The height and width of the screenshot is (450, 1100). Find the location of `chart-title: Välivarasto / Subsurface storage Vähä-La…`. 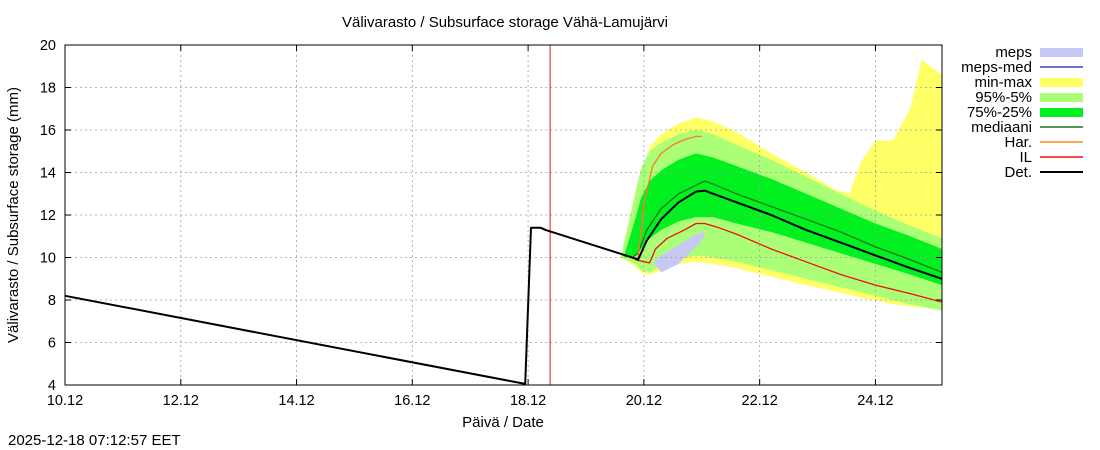

chart-title: Välivarasto / Subsurface storage Vähä-La… is located at coordinates (505, 22).